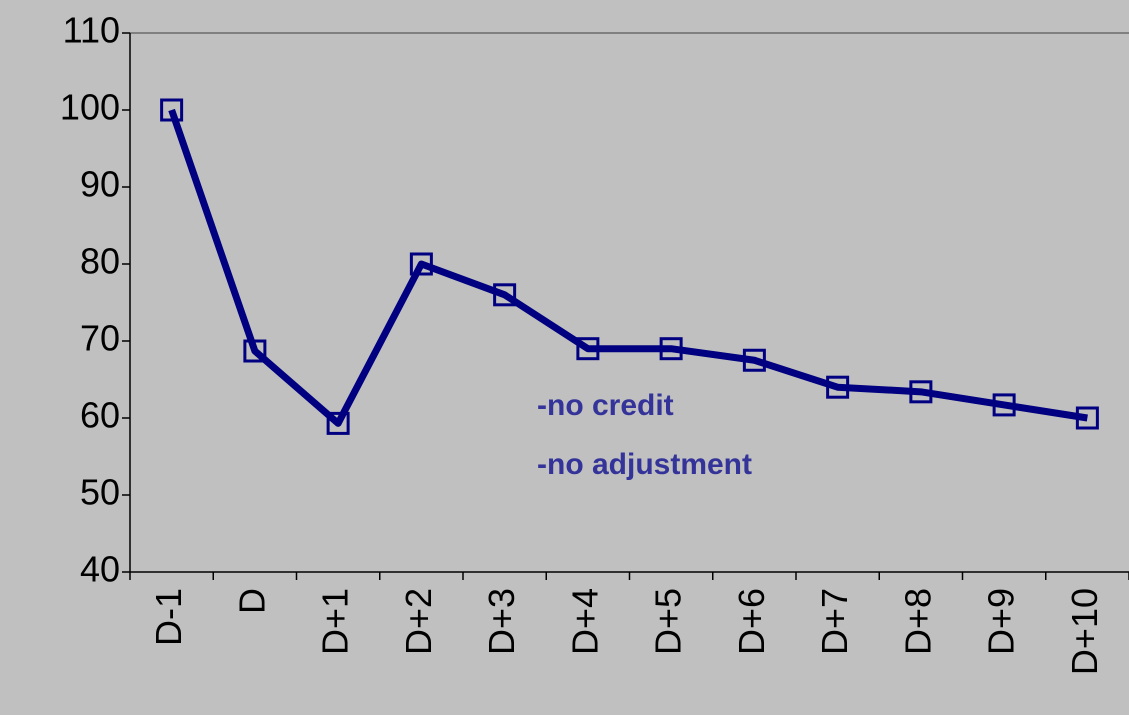 The image size is (1129, 715). I want to click on y-tick-label: 90, so click(100, 184).